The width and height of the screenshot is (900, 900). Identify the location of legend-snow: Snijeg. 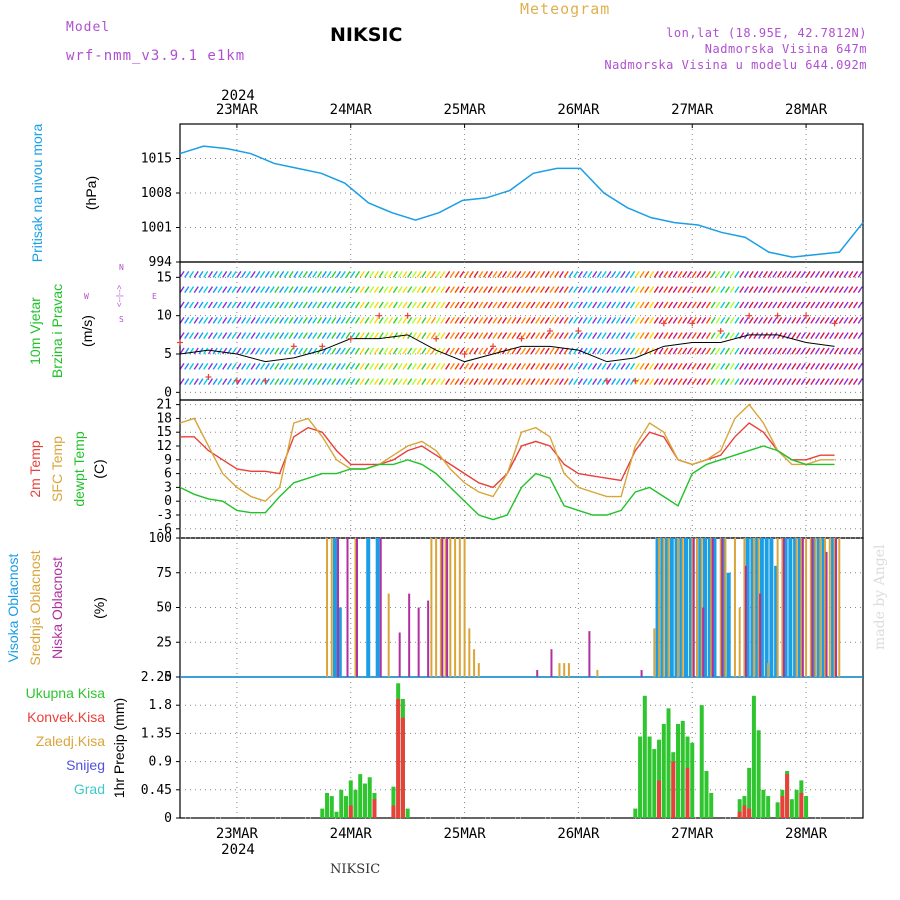
(85, 765).